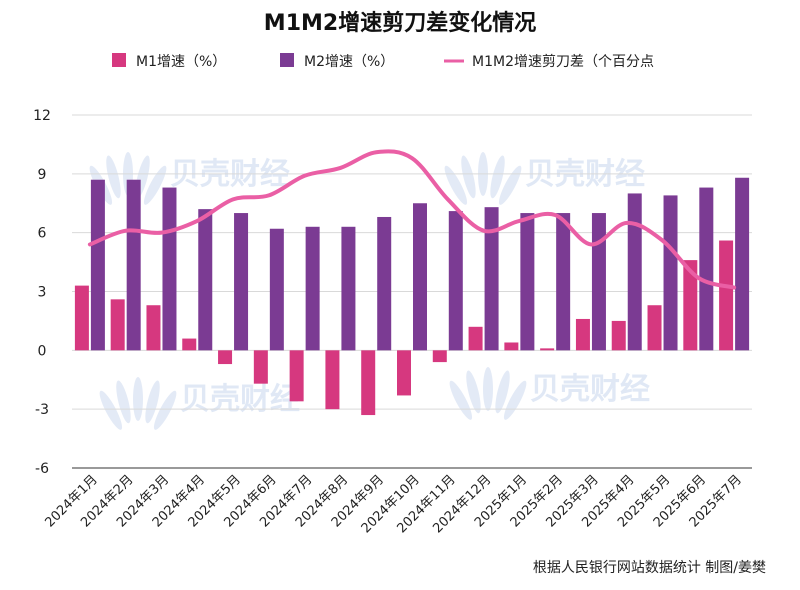  Describe the element at coordinates (42, 351) in the screenshot. I see `y-tick-label: 0` at that location.